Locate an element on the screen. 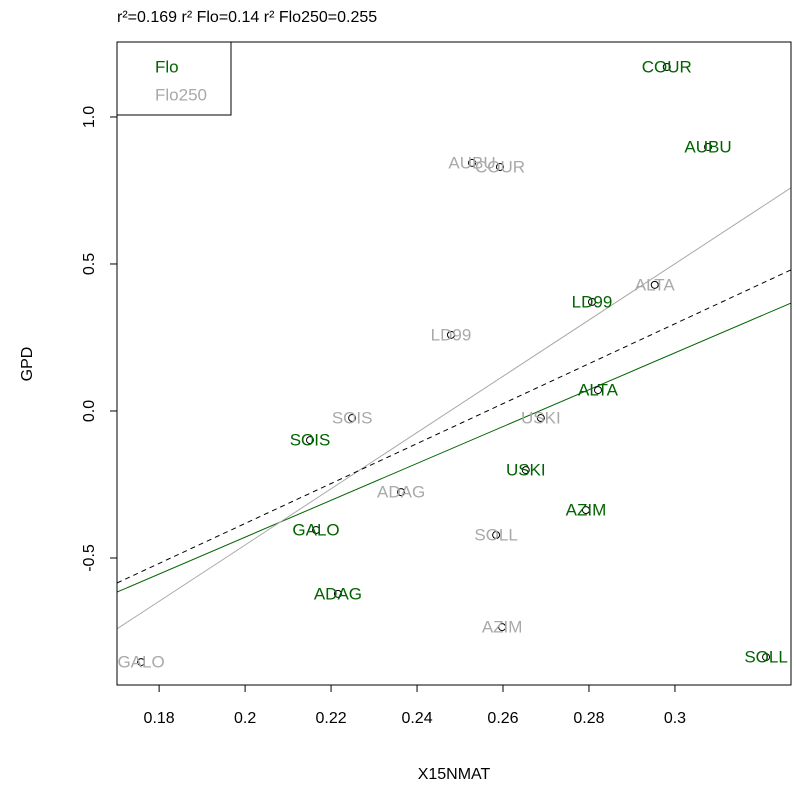 The height and width of the screenshot is (790, 792). x-tick-label: 0.3 is located at coordinates (675, 718).